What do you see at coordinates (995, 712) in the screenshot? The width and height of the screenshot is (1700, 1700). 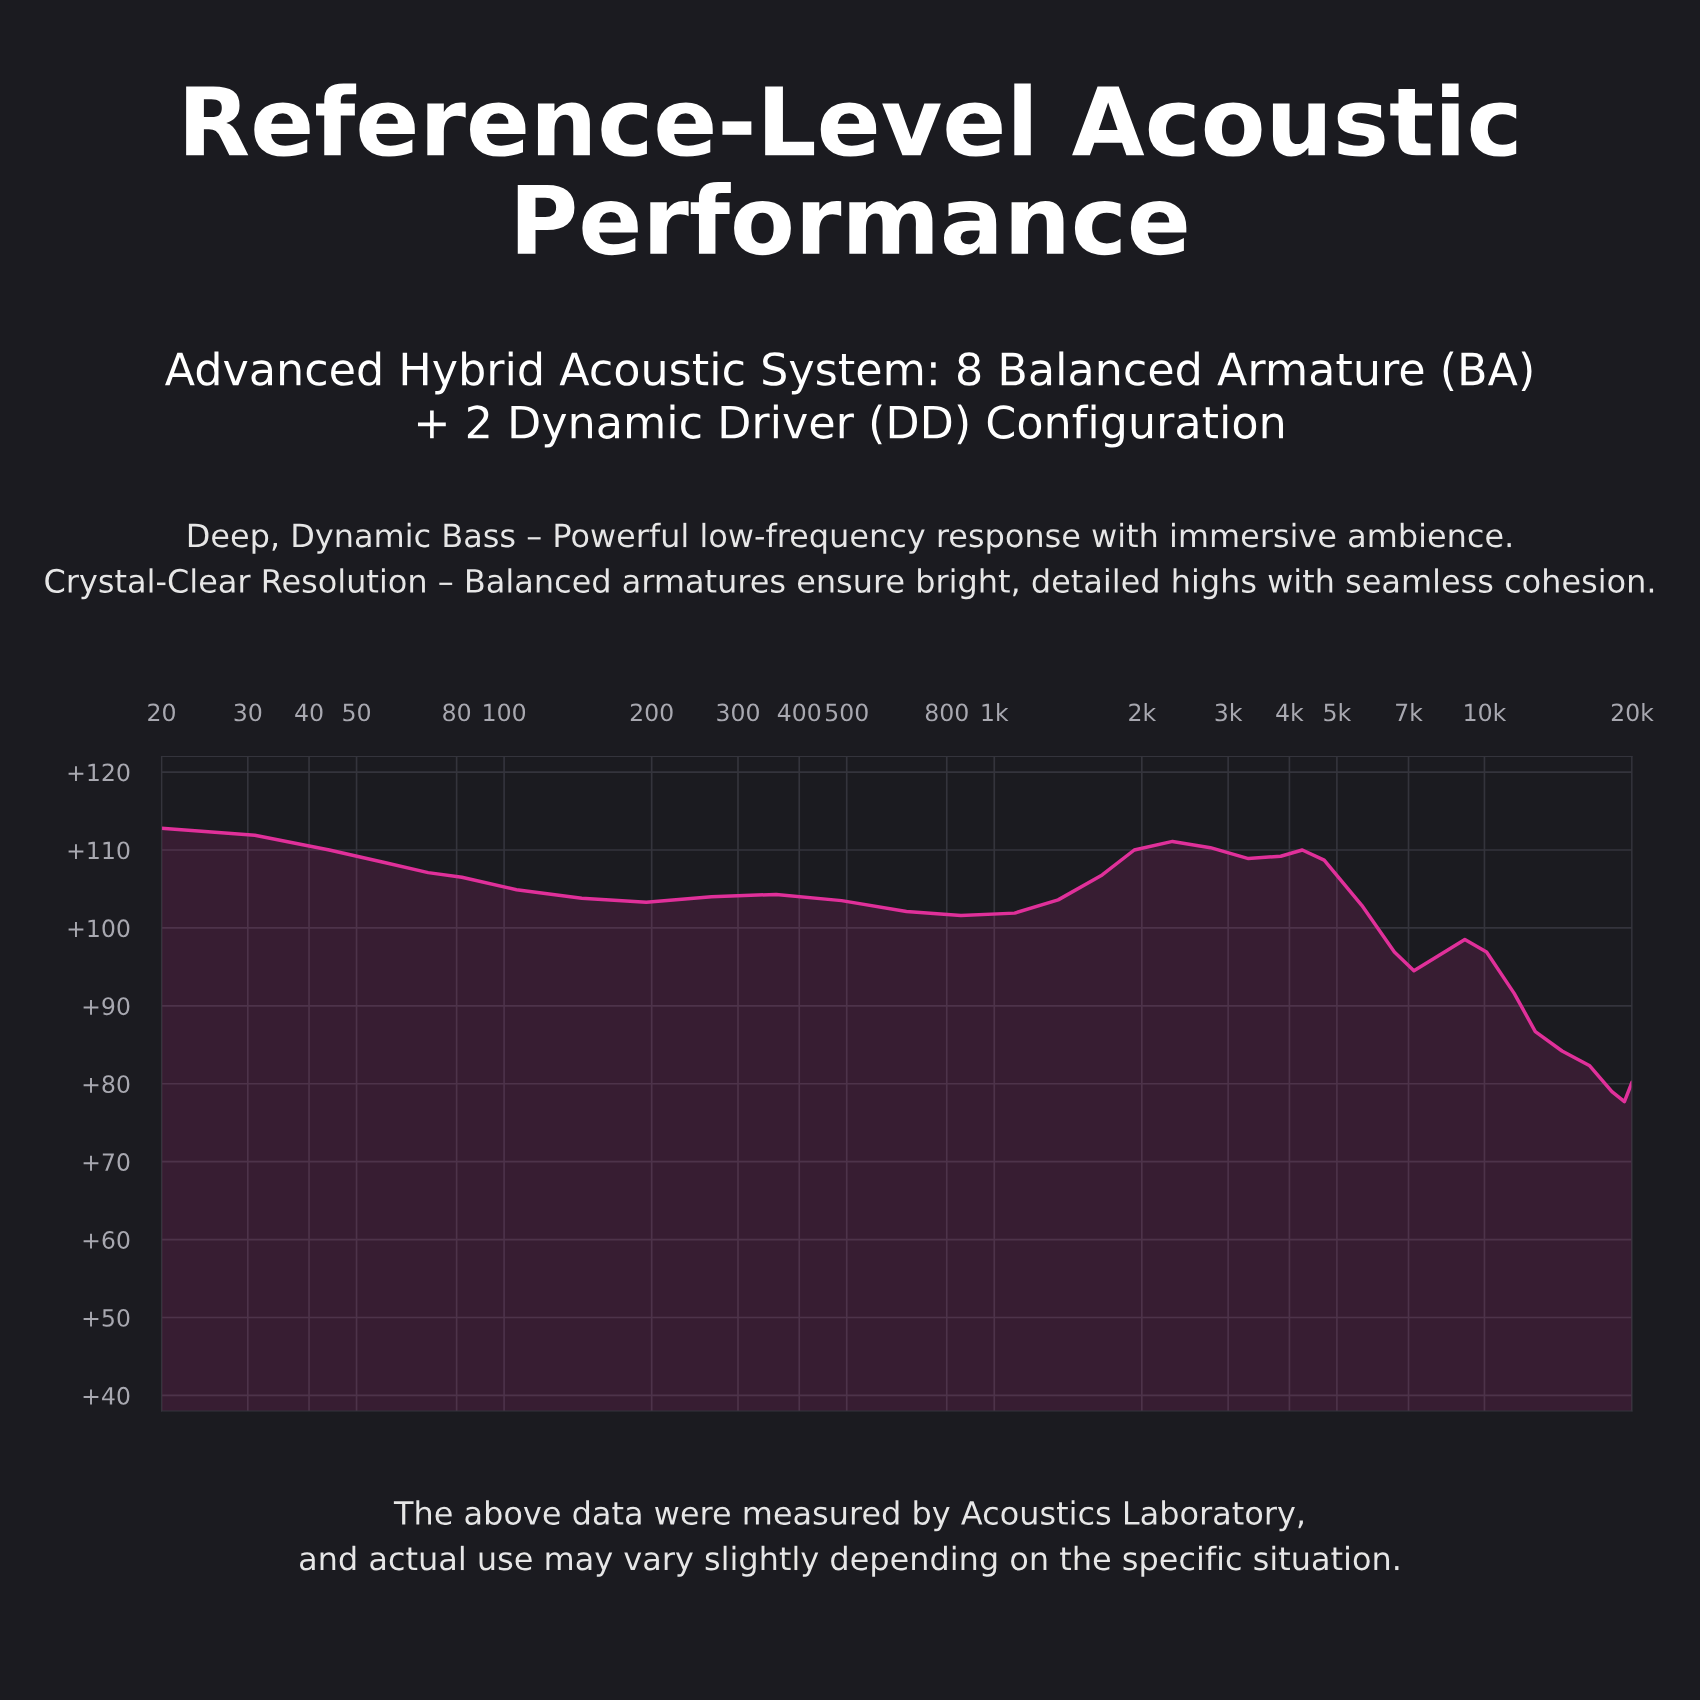 I see `x-tick-label: 1k` at bounding box center [995, 712].